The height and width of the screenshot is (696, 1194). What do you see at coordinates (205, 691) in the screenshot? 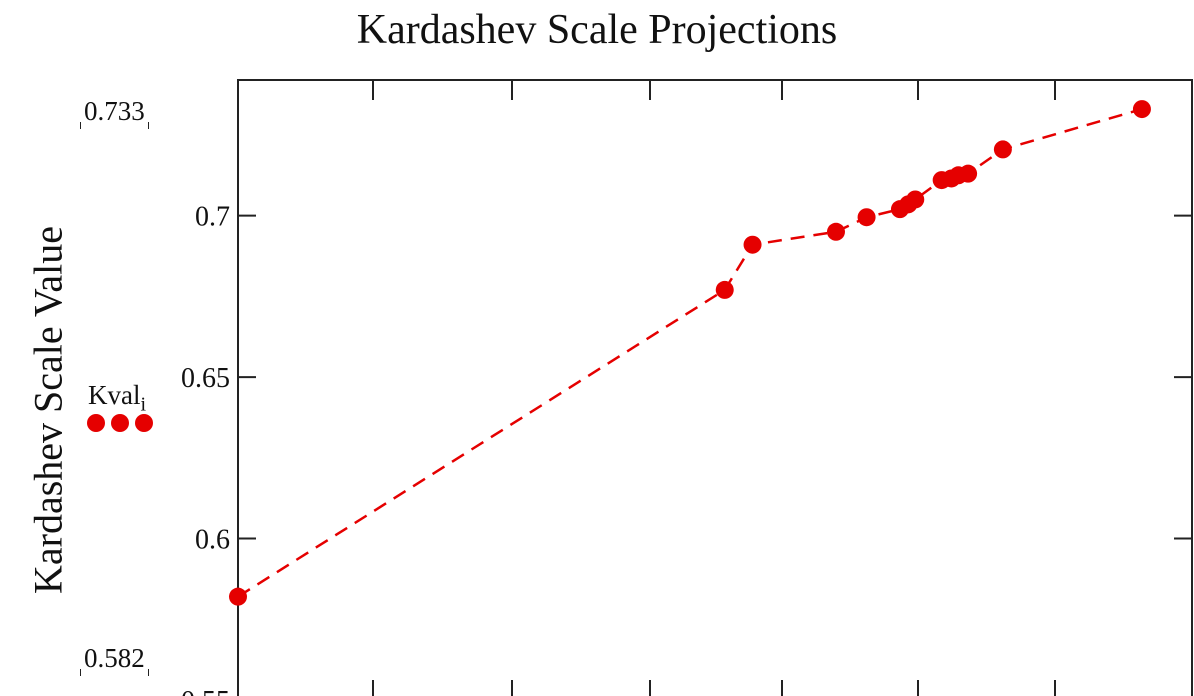
I see `y-tick-label-0: 0.55` at bounding box center [205, 691].